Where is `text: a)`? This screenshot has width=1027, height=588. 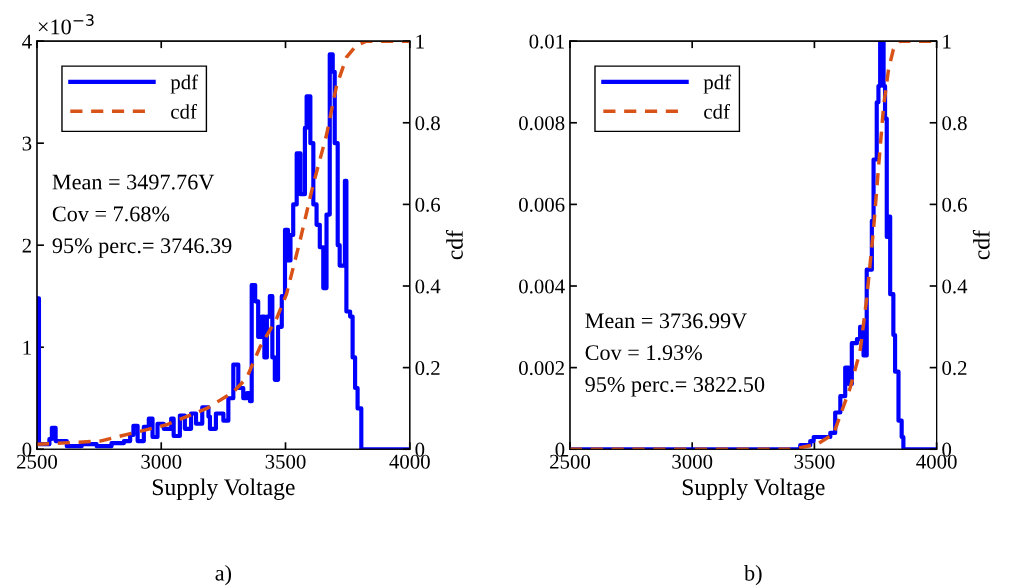
text: a) is located at coordinates (223, 575).